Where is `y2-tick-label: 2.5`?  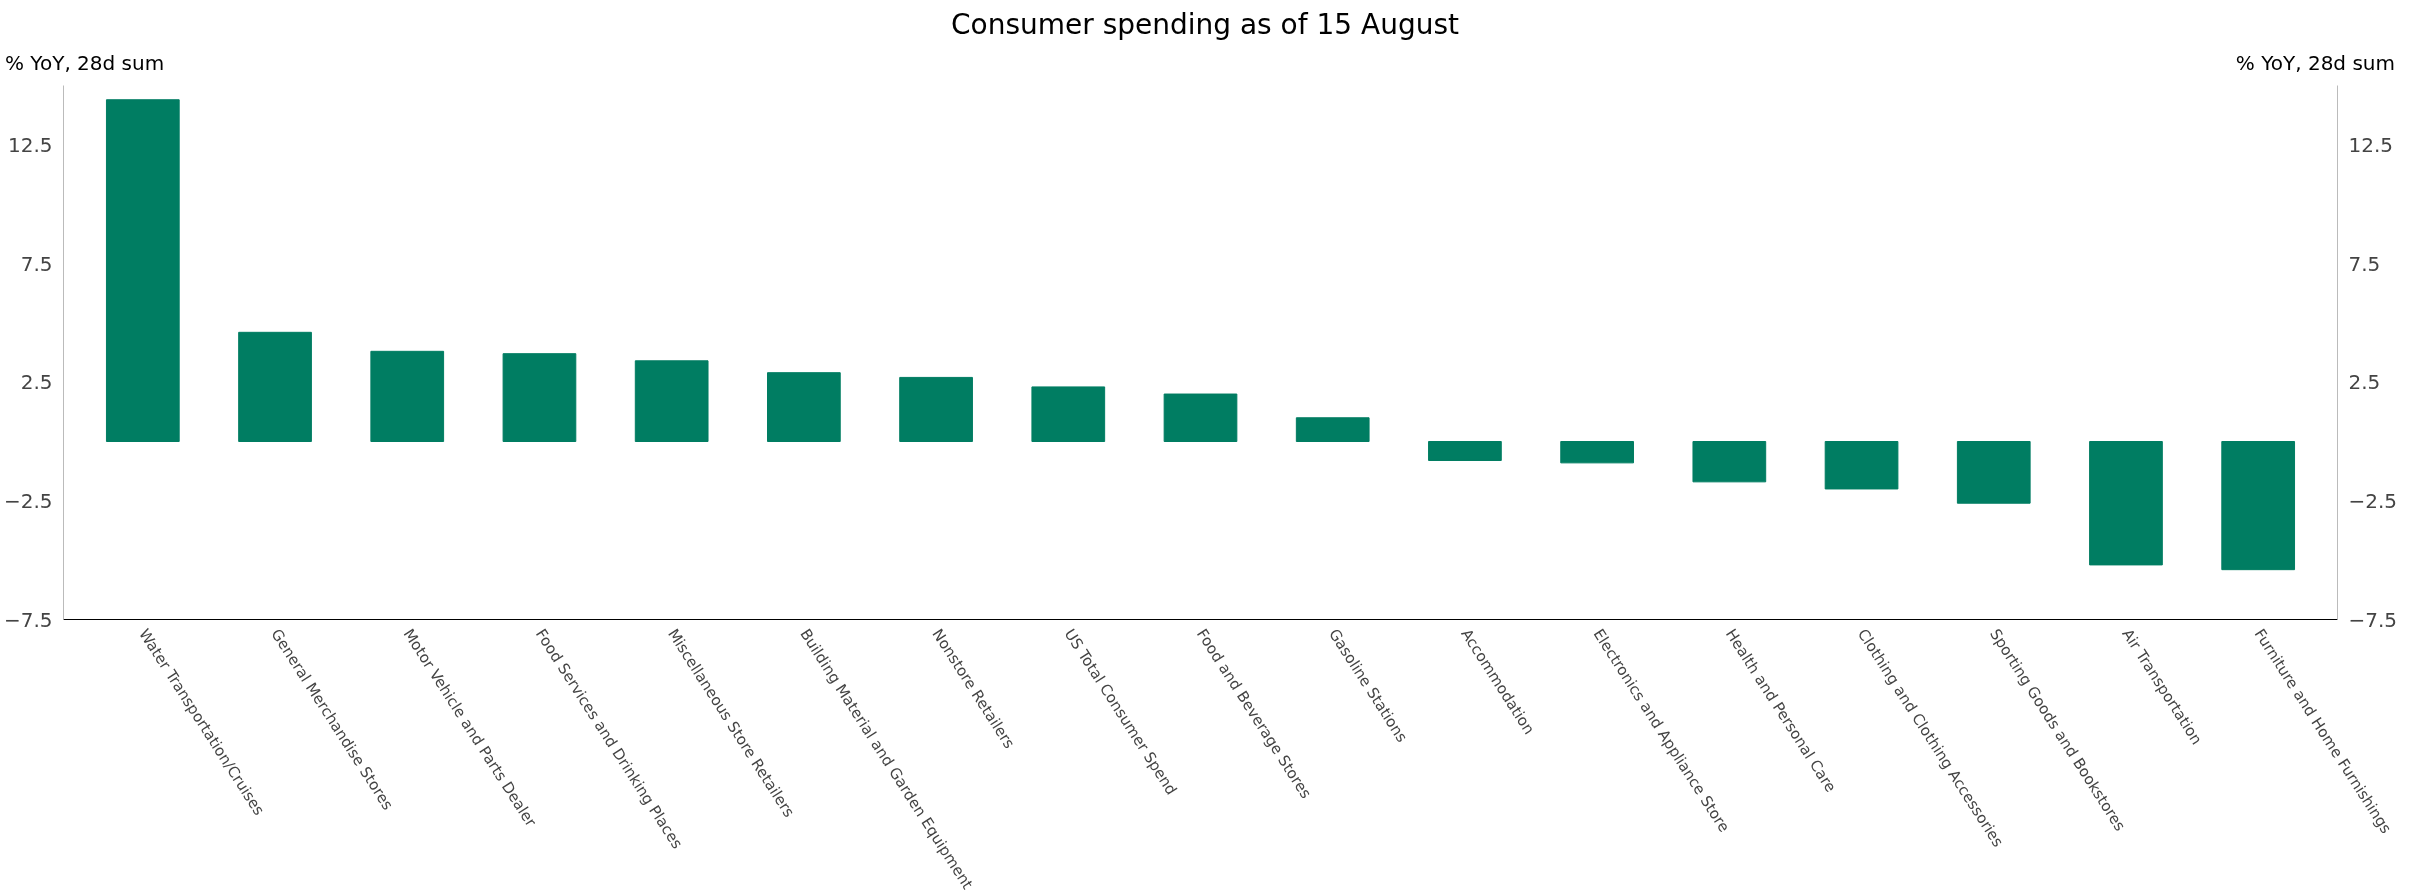 y2-tick-label: 2.5 is located at coordinates (2364, 382).